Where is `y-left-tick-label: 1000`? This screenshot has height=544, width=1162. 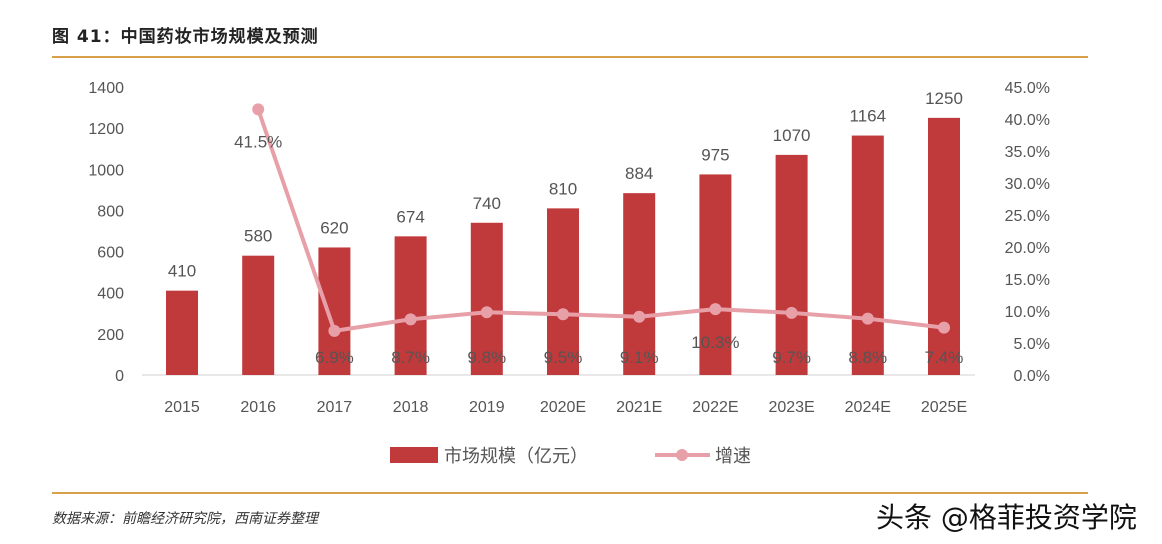 y-left-tick-label: 1000 is located at coordinates (106, 170).